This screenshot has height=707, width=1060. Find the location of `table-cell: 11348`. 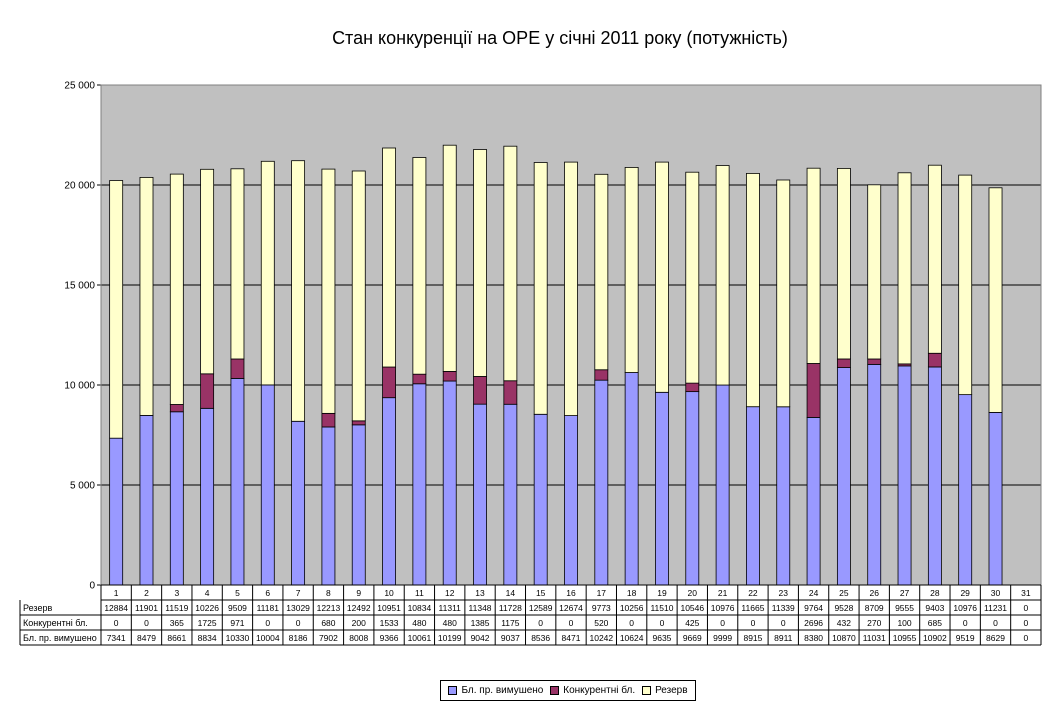

table-cell: 11348 is located at coordinates (480, 608).